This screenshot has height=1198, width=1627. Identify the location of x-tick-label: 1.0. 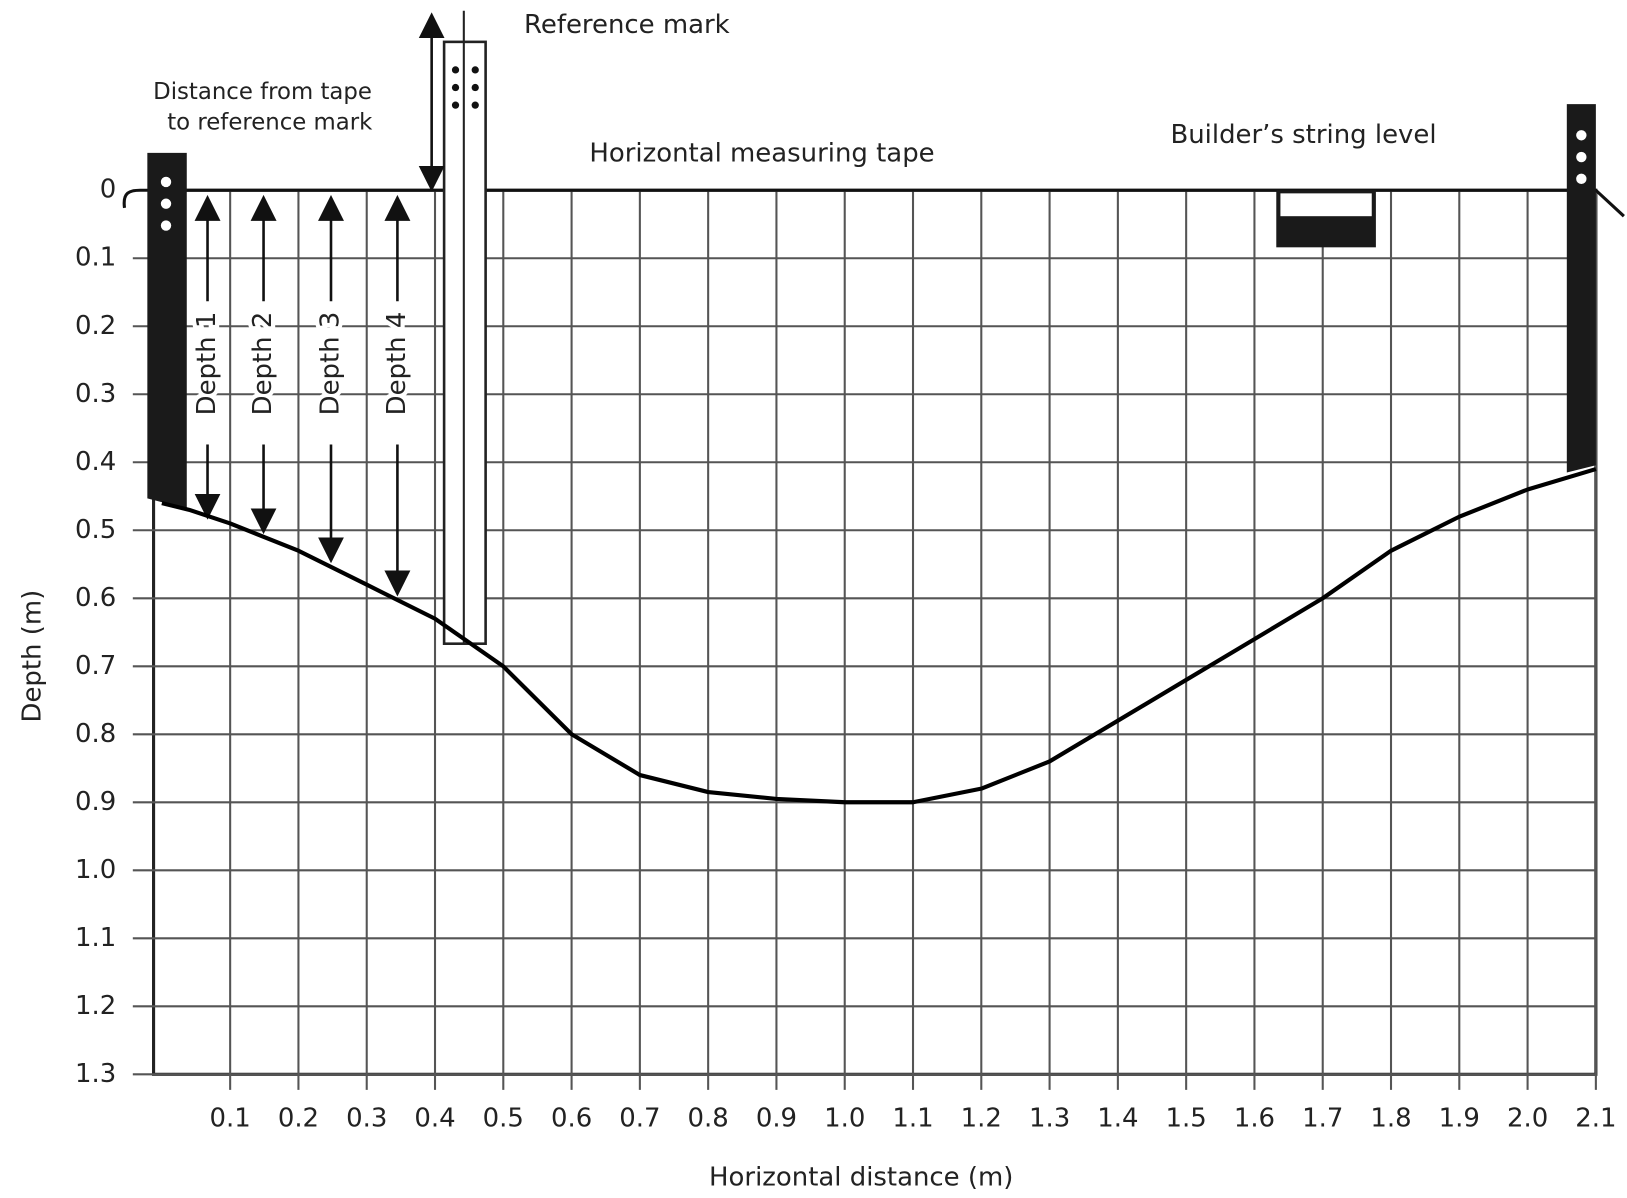
(844, 1118).